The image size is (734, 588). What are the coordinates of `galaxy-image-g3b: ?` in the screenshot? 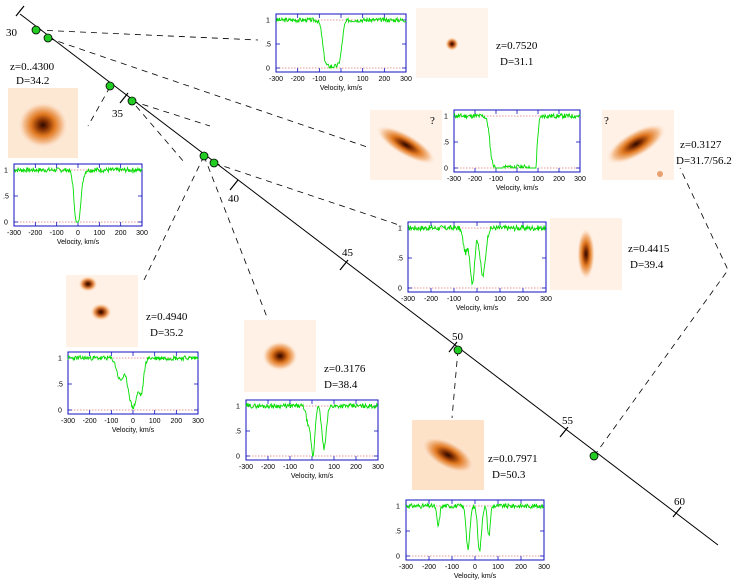 It's located at (638, 145).